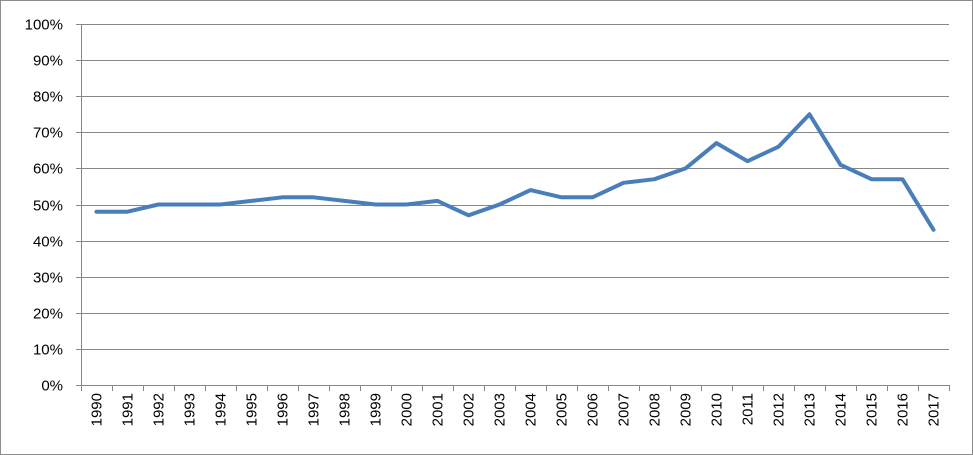 This screenshot has height=455, width=973. Describe the element at coordinates (314, 409) in the screenshot. I see `x-tick-label: 1997` at that location.